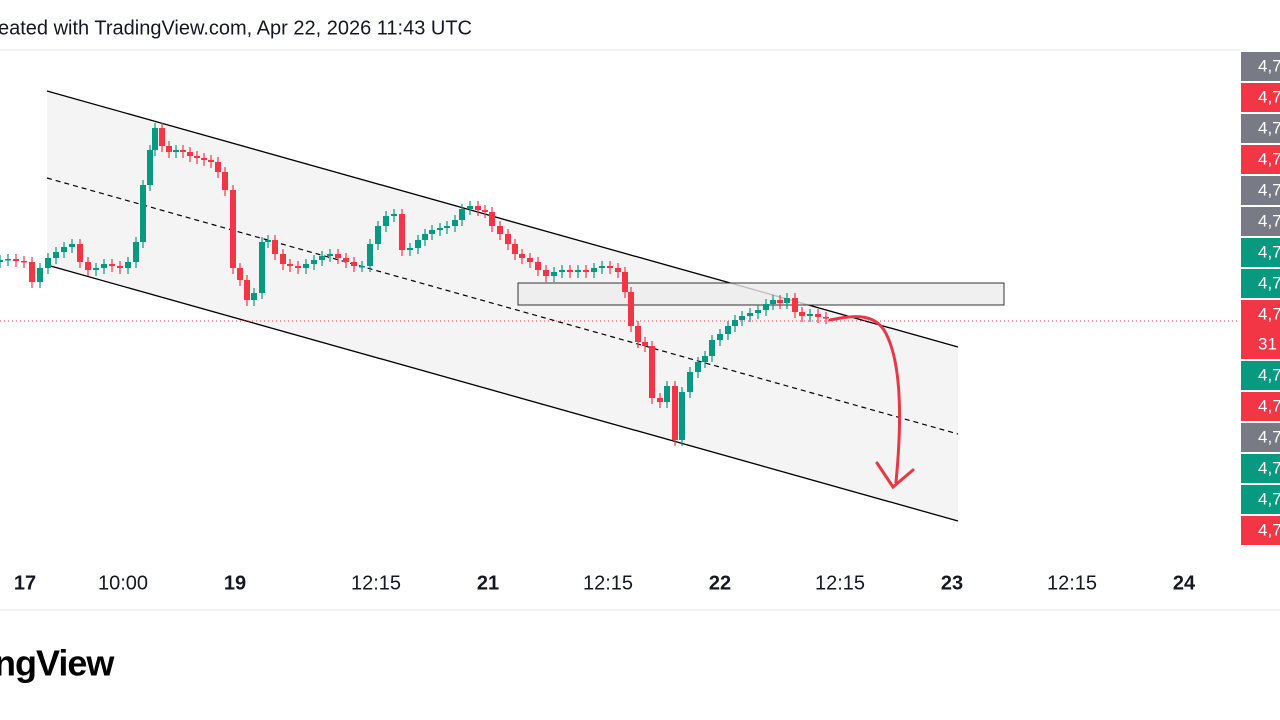 The height and width of the screenshot is (720, 1280). Describe the element at coordinates (57, 663) in the screenshot. I see `logo: ngView` at that location.